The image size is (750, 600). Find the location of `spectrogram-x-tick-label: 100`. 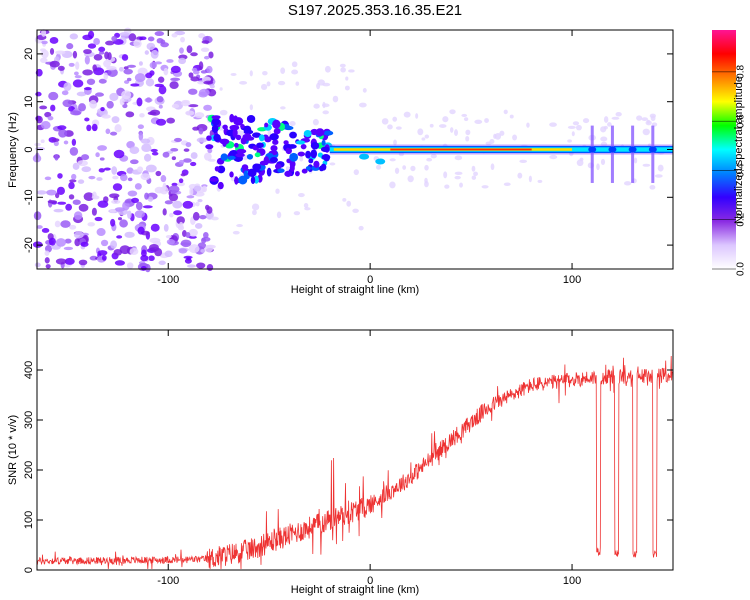

spectrogram-x-tick-label: 100 is located at coordinates (572, 280).